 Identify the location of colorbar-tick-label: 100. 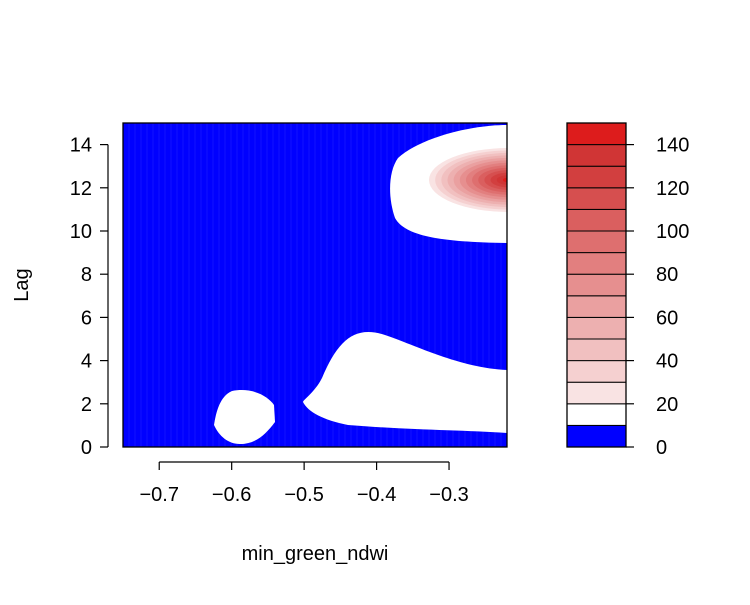
(672, 232).